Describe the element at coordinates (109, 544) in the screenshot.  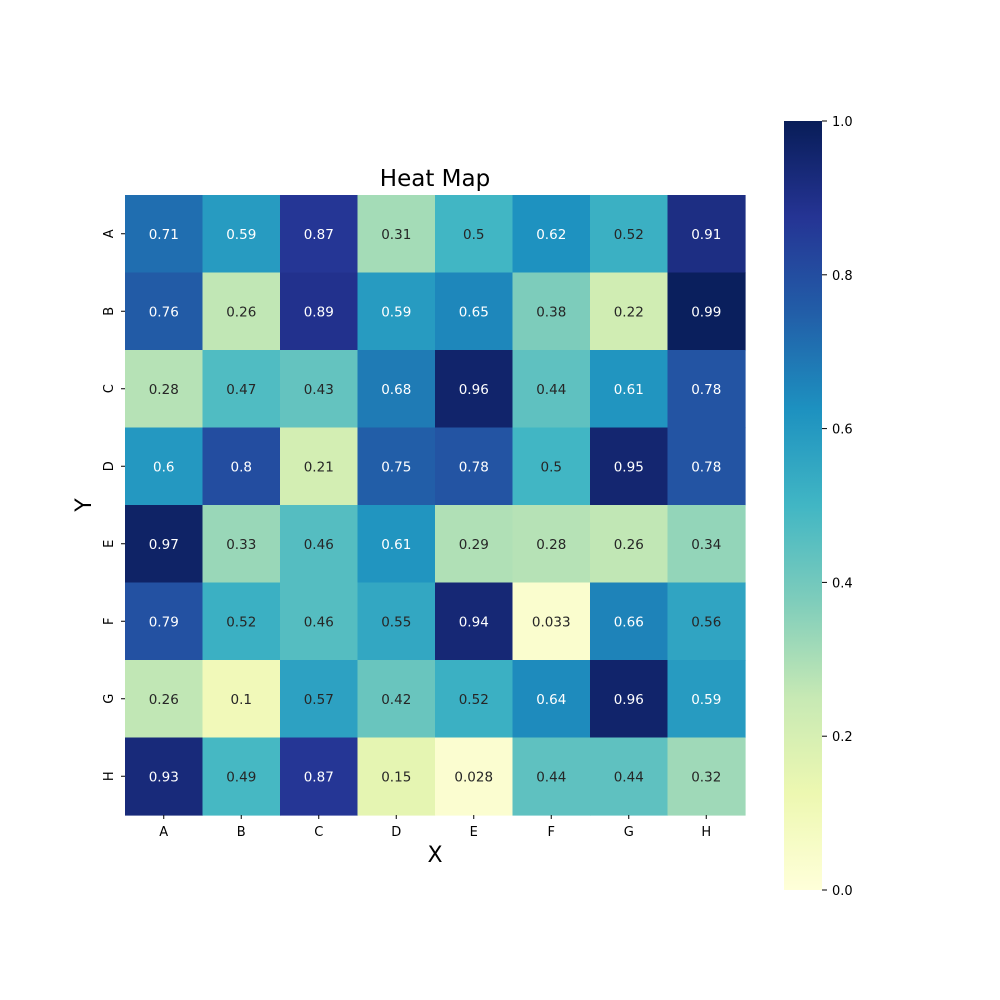
I see `y-tick-label: E` at that location.